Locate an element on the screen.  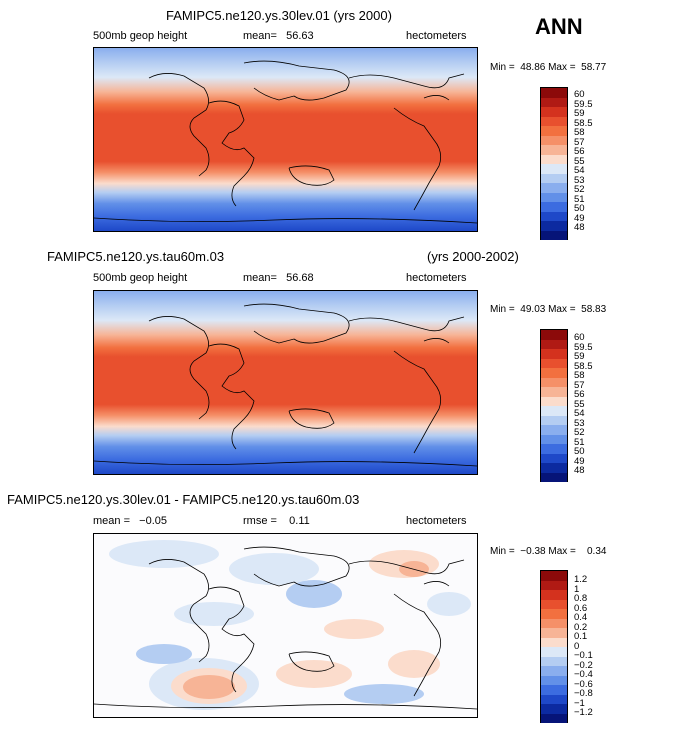
panel-1-map is located at coordinates (285, 139).